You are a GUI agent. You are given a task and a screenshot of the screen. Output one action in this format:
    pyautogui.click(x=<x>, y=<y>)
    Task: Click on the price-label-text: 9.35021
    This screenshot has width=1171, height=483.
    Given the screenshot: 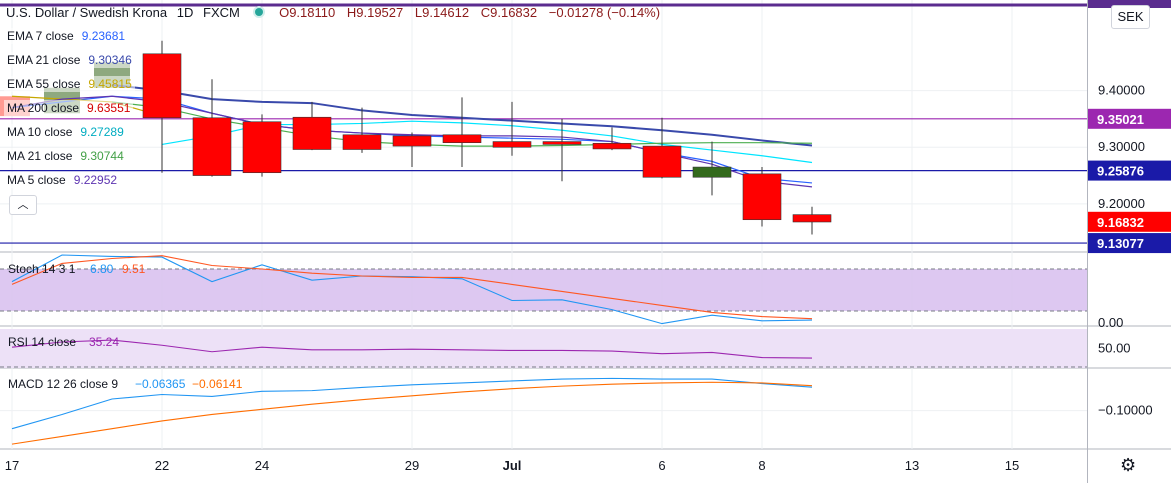 What is the action you would take?
    pyautogui.click(x=1120, y=119)
    